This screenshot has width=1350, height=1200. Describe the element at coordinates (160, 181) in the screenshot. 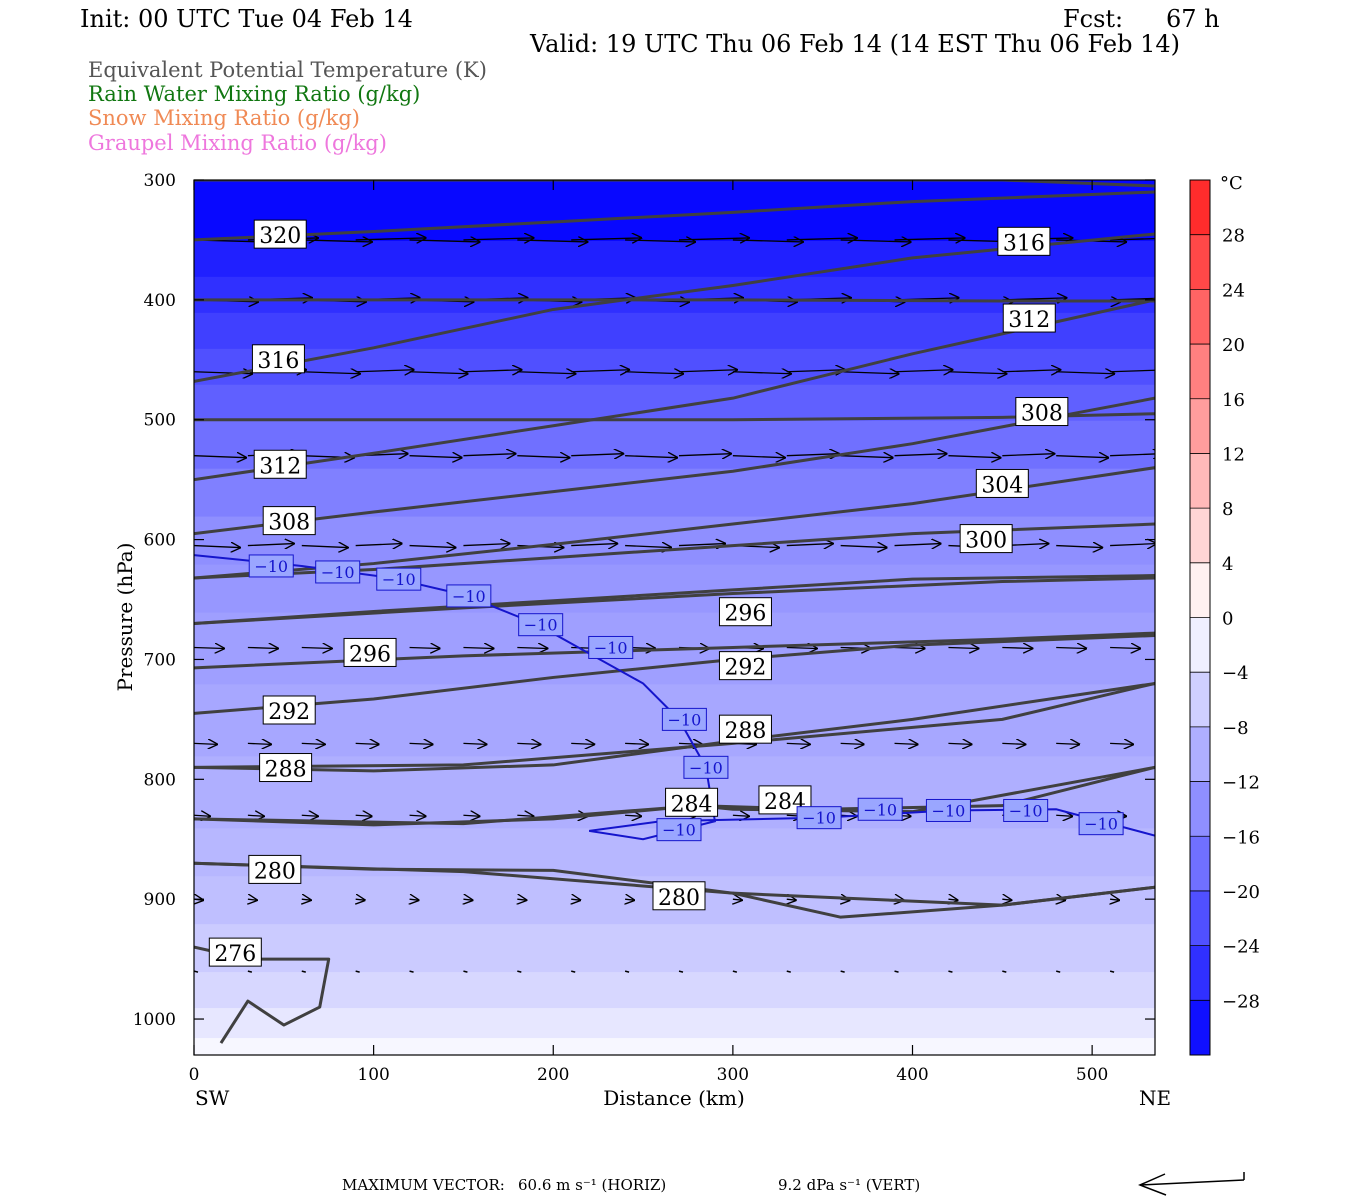

I see `y-tick-label: 300` at that location.